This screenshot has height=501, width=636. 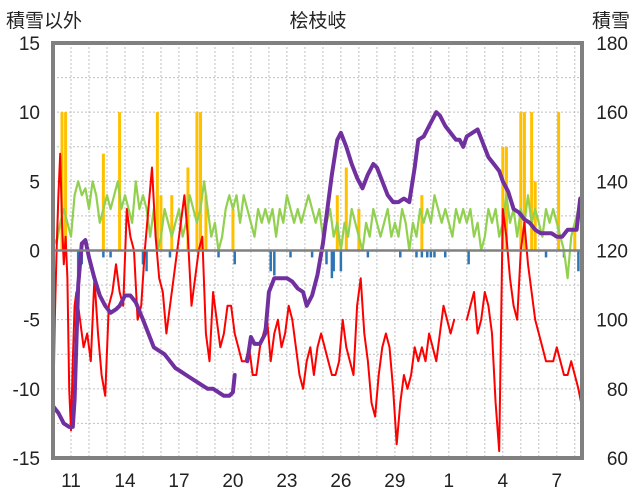 What do you see at coordinates (144, 333) in the screenshot?
I see `snow_depth-line` at bounding box center [144, 333].